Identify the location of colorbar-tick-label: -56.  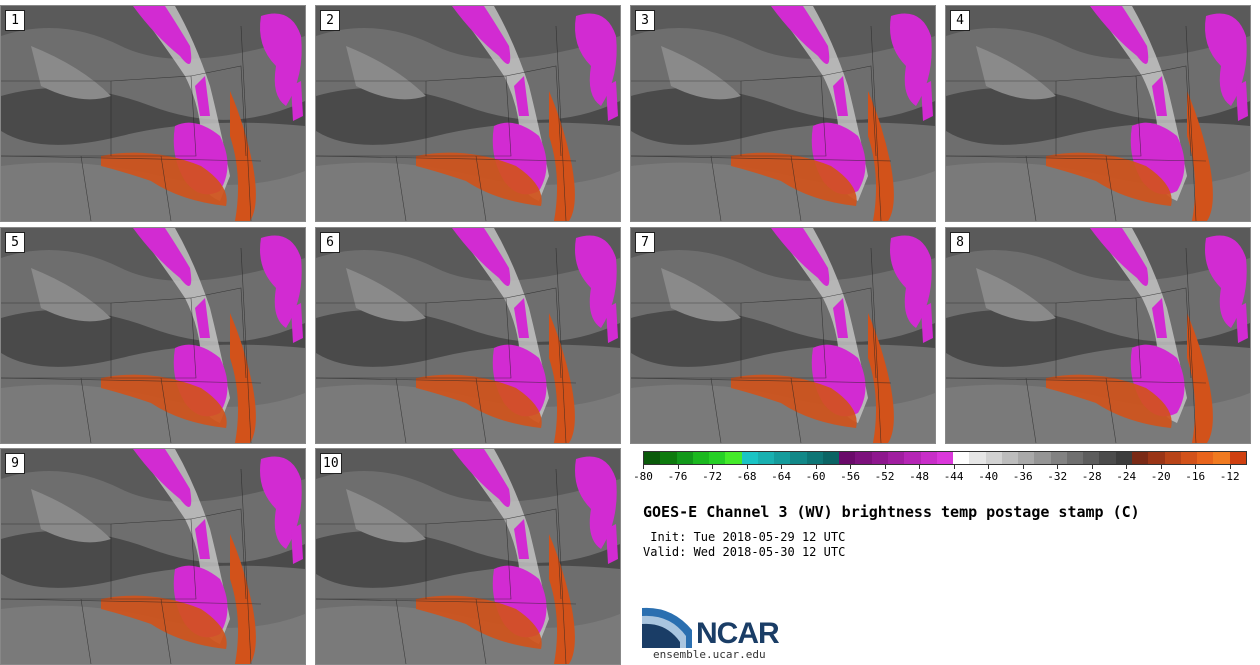
(850, 476).